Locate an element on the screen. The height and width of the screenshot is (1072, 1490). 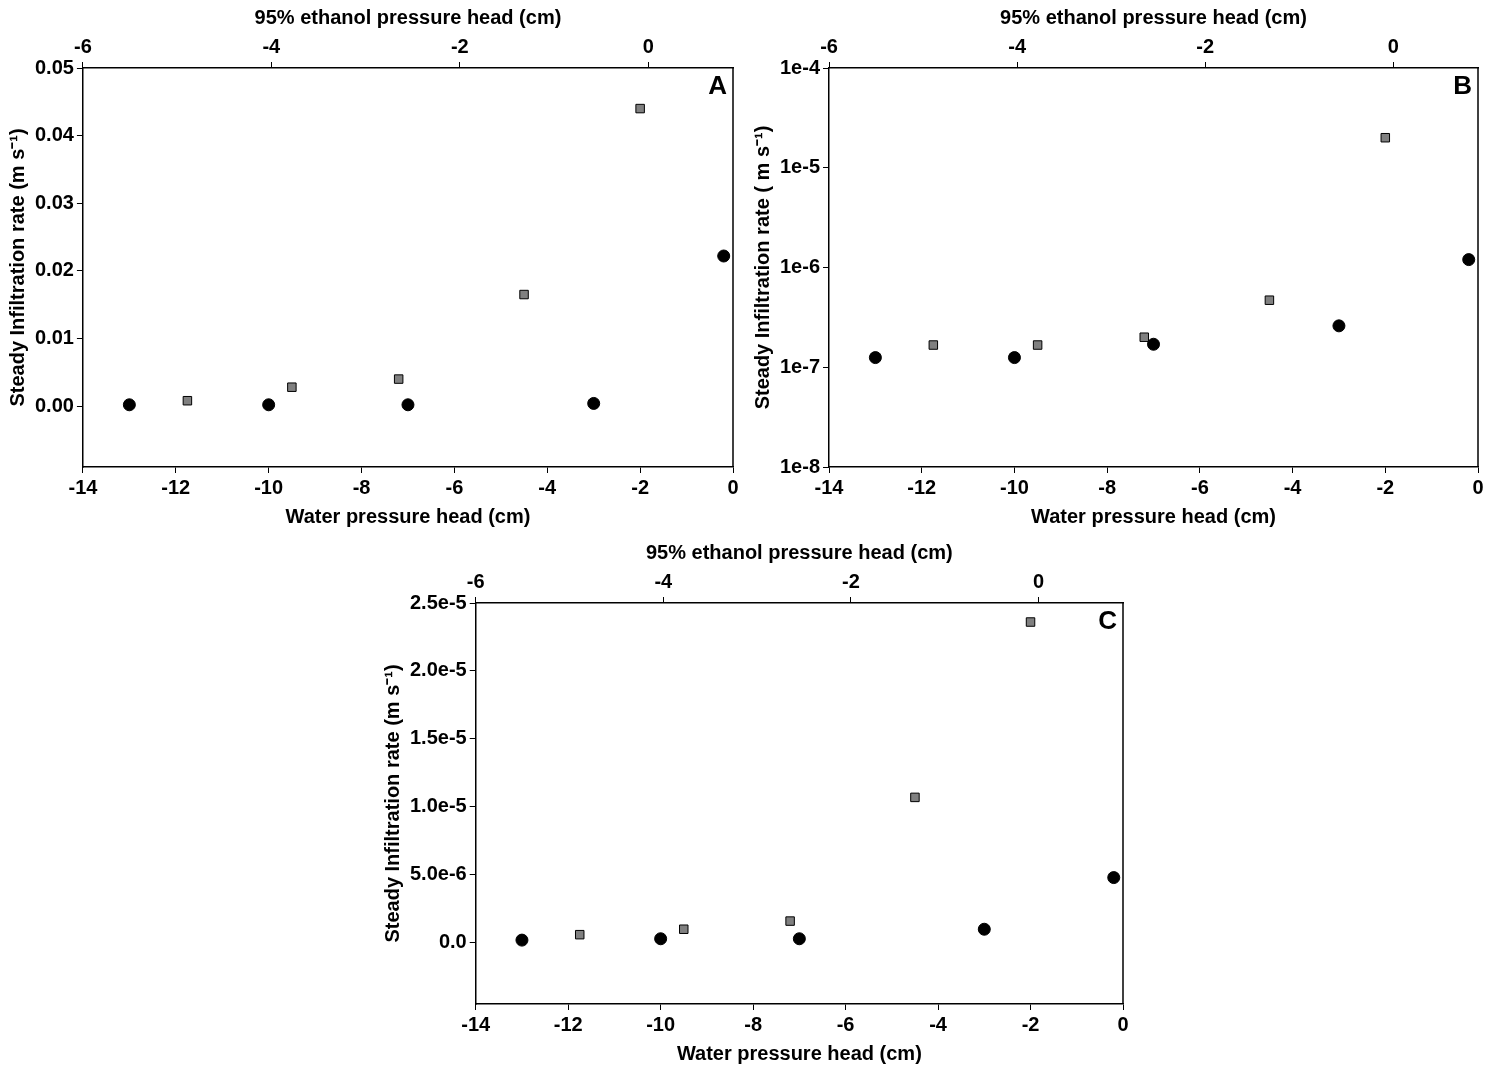
y-tick-label: 1.0e-5 is located at coordinates (438, 805).